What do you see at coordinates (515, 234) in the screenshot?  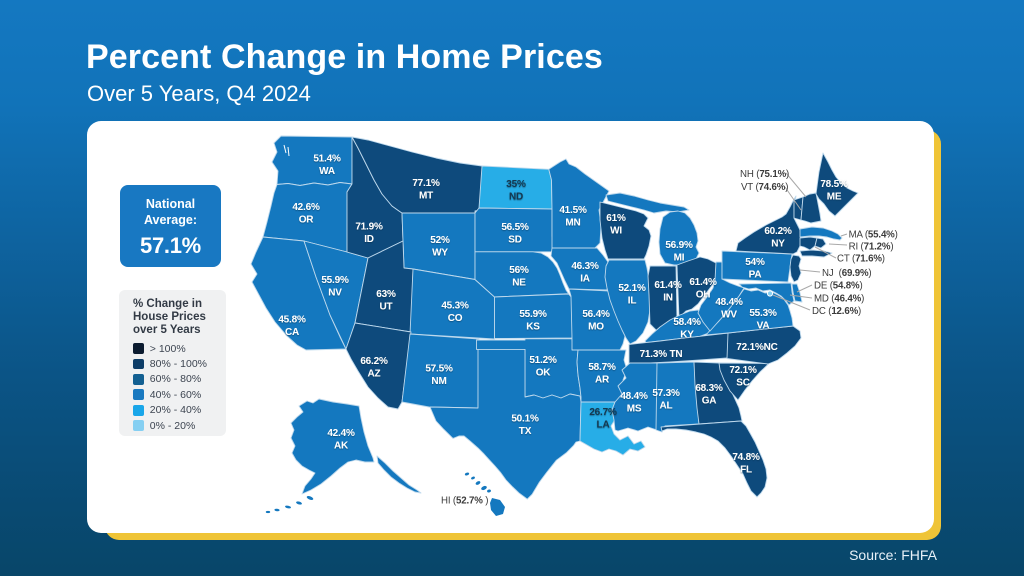 I see `svg-text:56.5%SD: 56.5% SD` at bounding box center [515, 234].